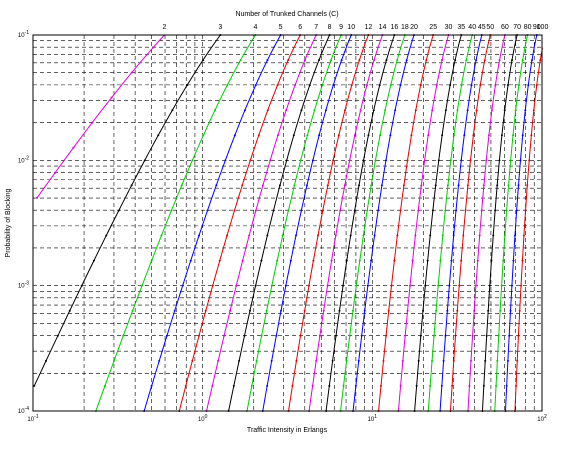 The image size is (566, 449). Describe the element at coordinates (300, 27) in the screenshot. I see `channel-label-6: 6` at that location.